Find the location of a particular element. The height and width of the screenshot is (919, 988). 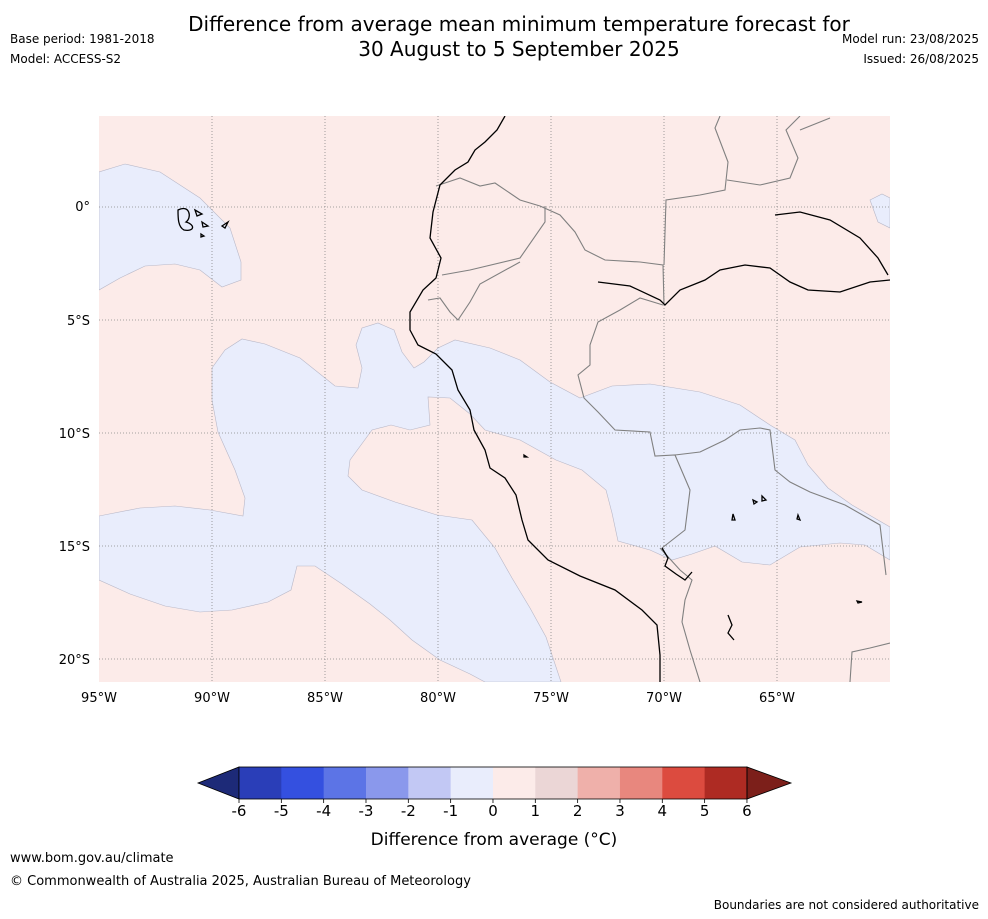

colorbar-tick-label: -3 is located at coordinates (366, 811).